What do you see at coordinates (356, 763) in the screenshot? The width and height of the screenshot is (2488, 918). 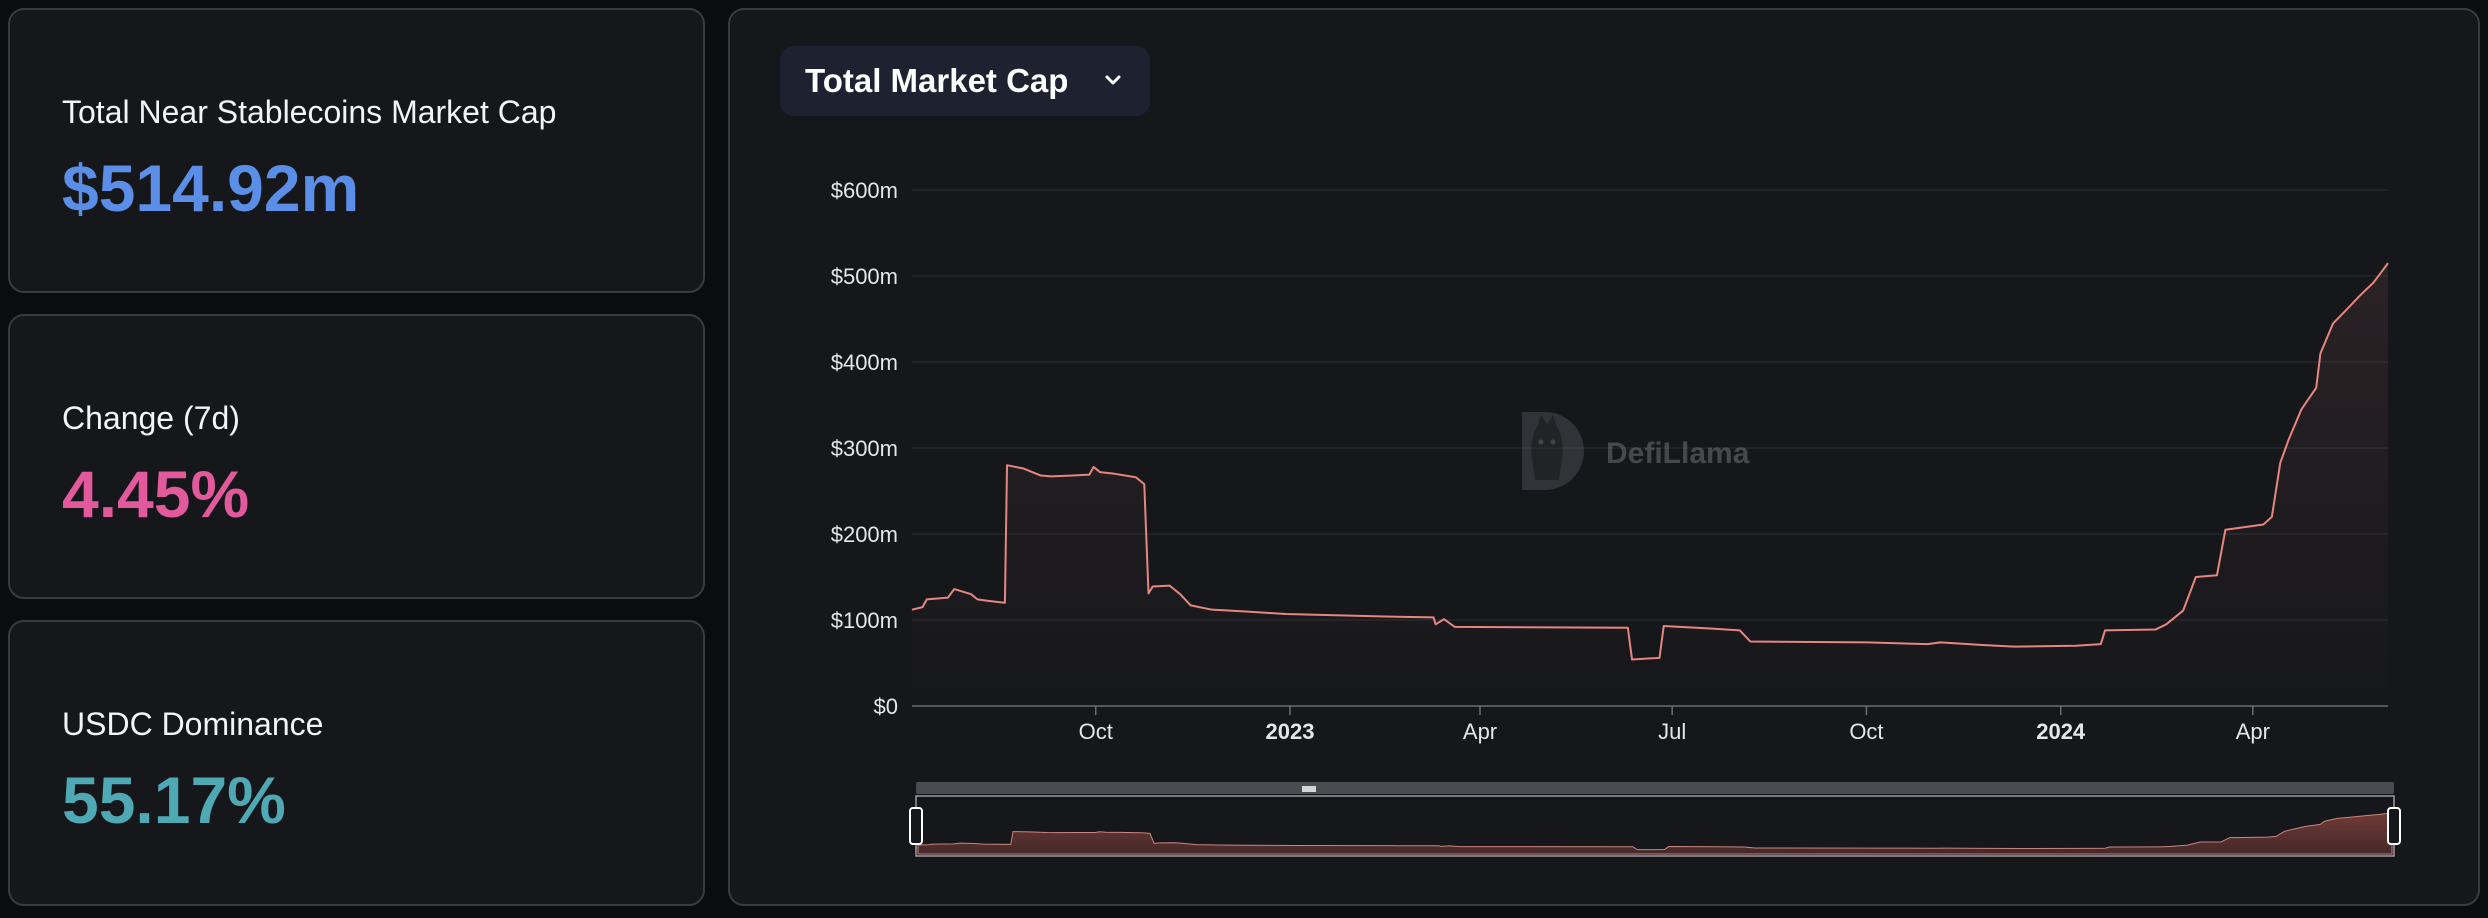 I see `usdc-dominance-card: USDC Dominance 55.17%` at bounding box center [356, 763].